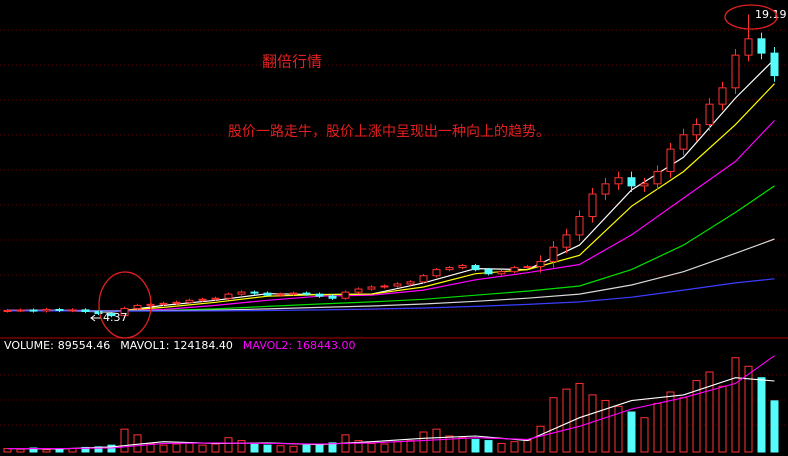  Describe the element at coordinates (29, 345) in the screenshot. I see `readout-name: VOLUME:` at that location.